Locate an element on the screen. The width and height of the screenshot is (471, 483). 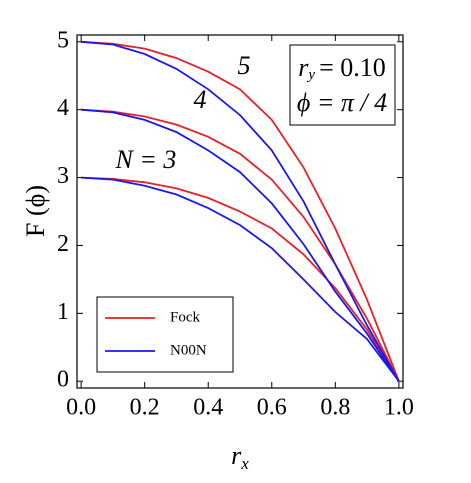
legend-label: Fock is located at coordinates (185, 317).